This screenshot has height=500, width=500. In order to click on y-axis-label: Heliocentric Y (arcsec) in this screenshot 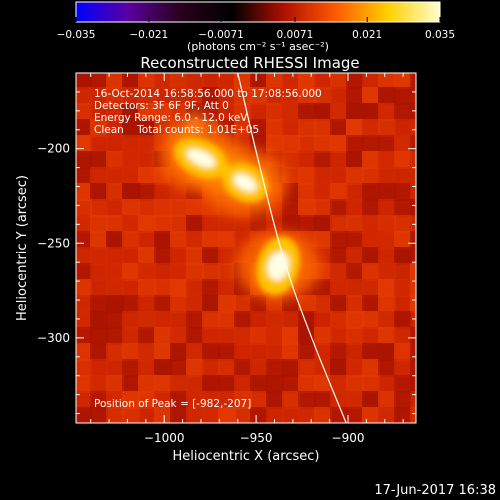, I will do `click(22, 248)`.